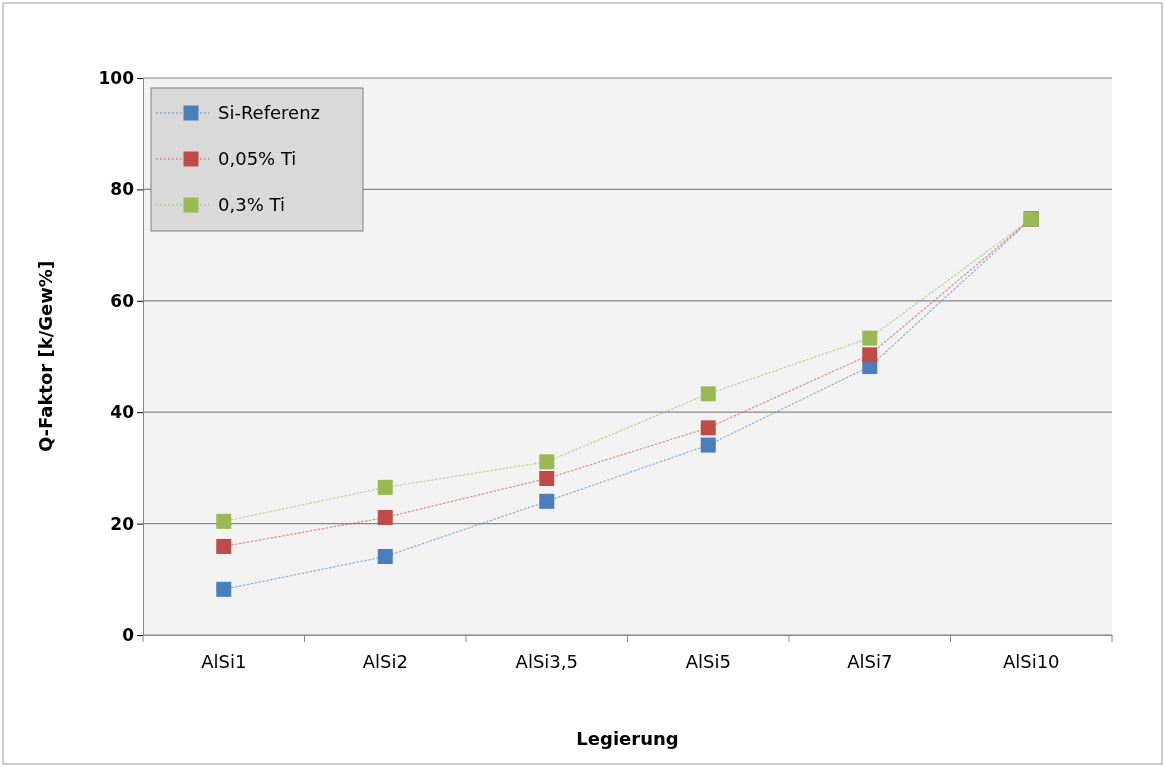  Describe the element at coordinates (122, 412) in the screenshot. I see `y-tick-label: 40` at that location.